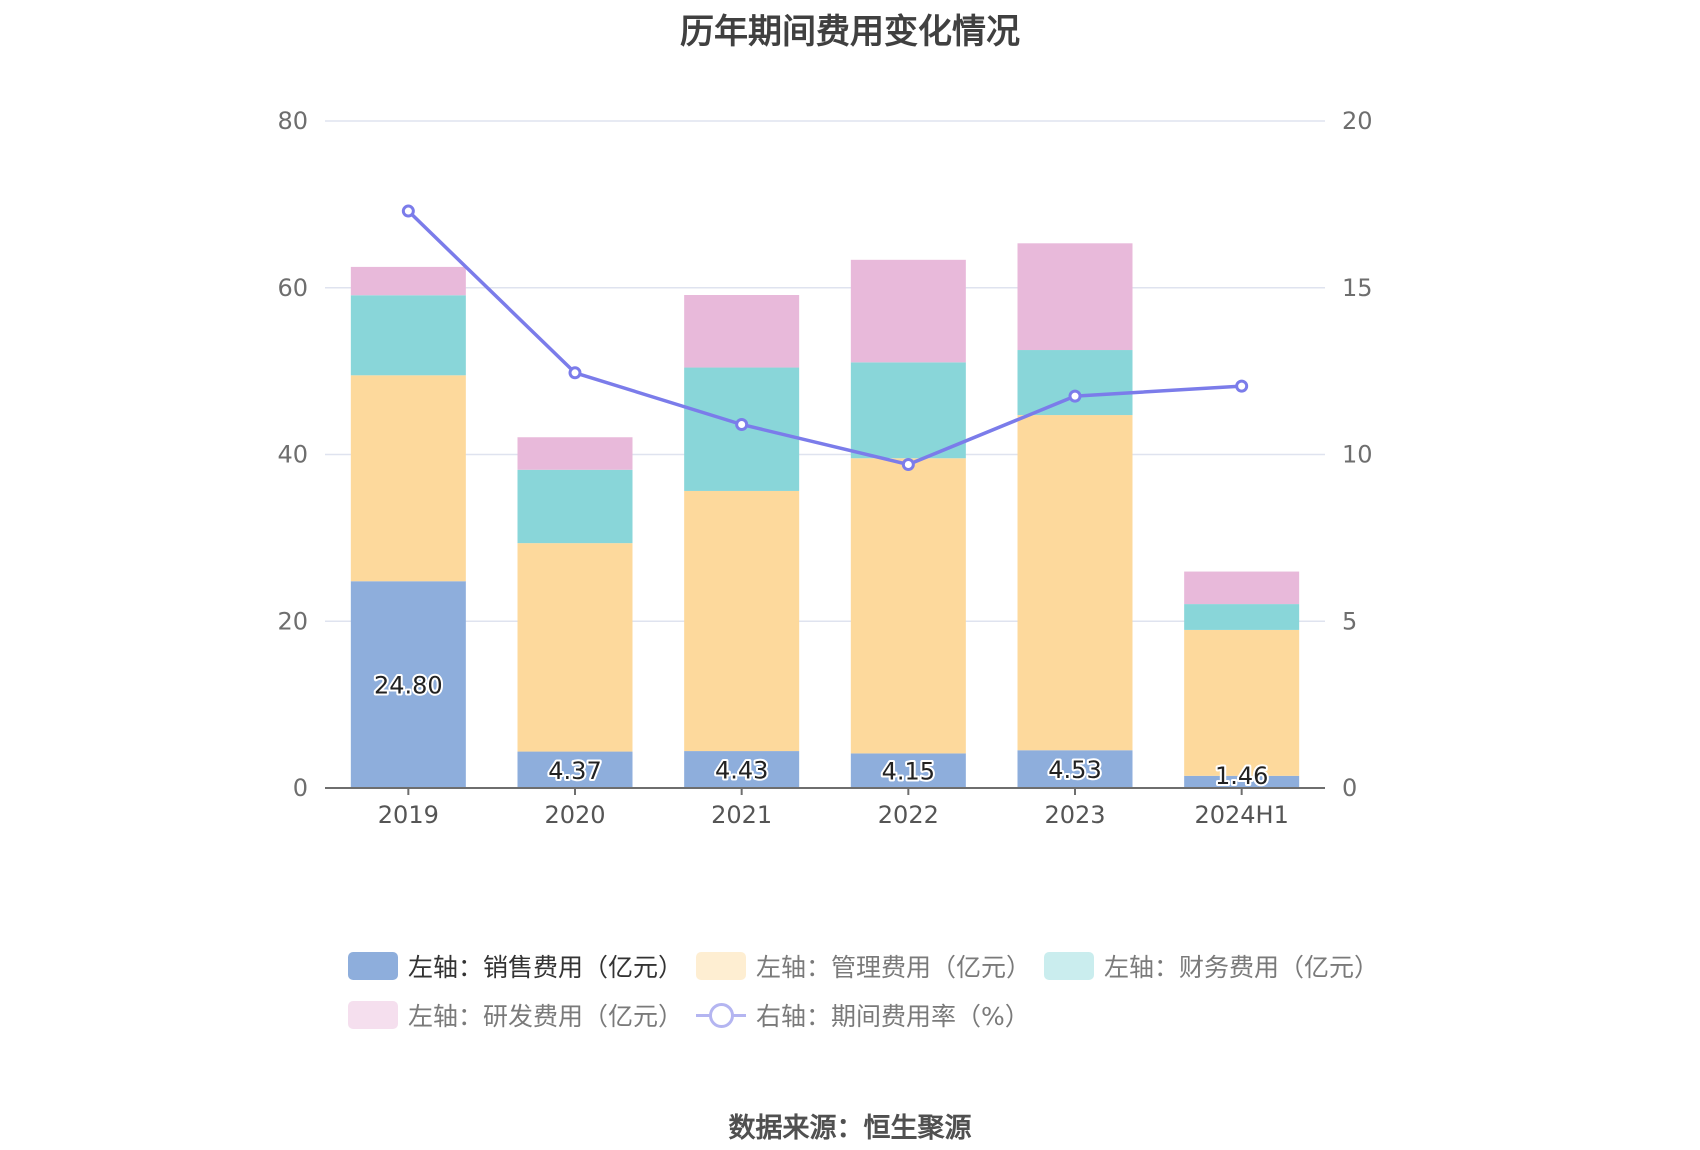 The image size is (1700, 1150). Describe the element at coordinates (741, 815) in the screenshot. I see `x-axis-tick-label: 2021` at that location.